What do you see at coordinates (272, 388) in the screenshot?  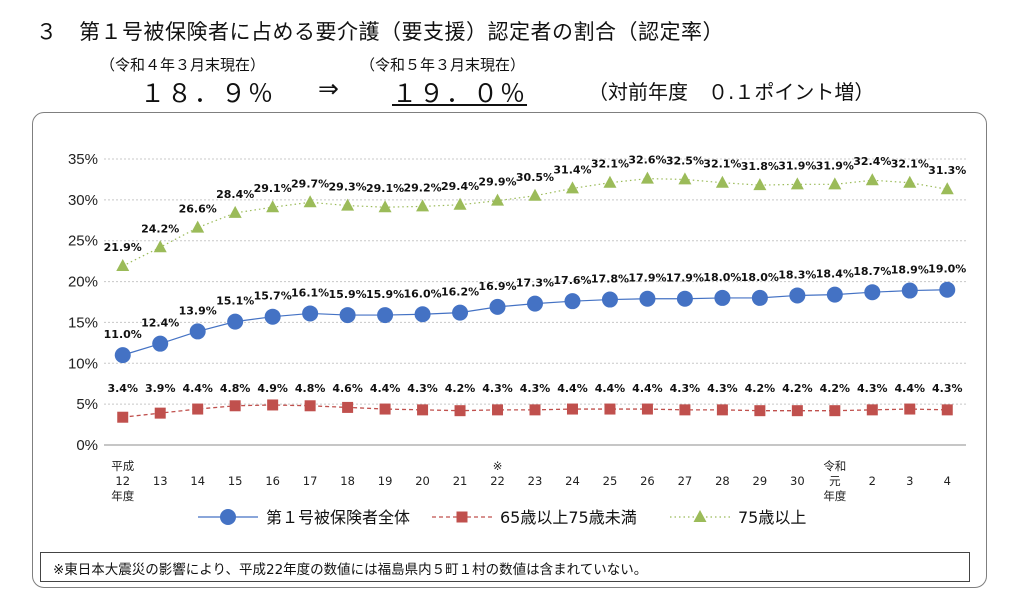 I see `data-label: 4.9%` at bounding box center [272, 388].